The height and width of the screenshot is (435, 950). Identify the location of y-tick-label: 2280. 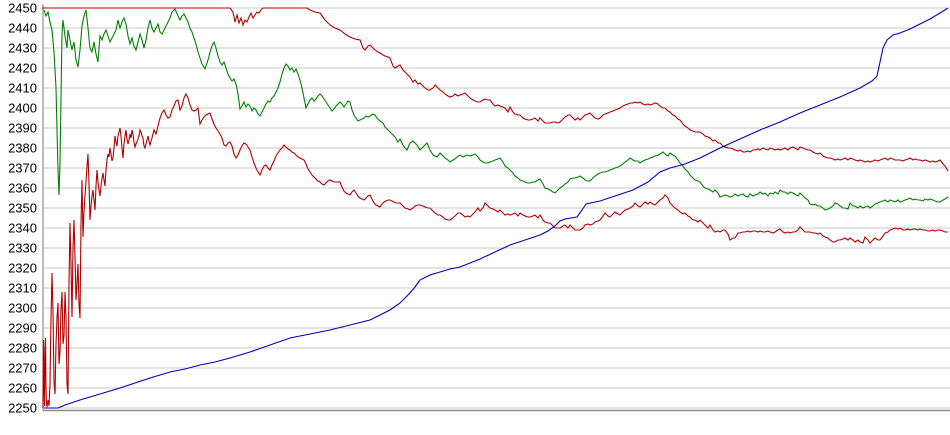
(22, 348).